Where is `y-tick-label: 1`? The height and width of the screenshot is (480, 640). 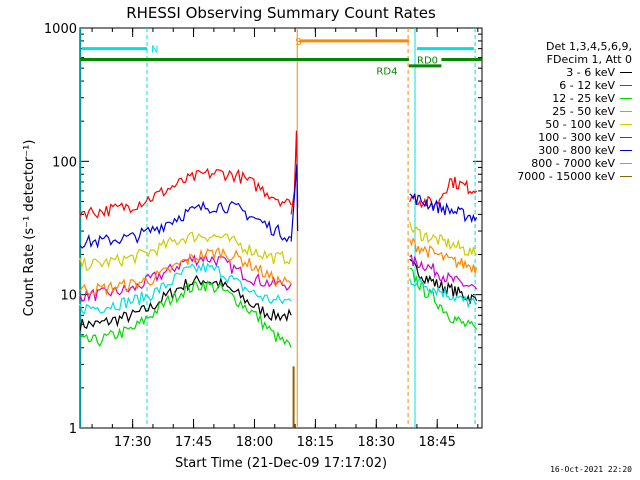 y-tick-label: 1 is located at coordinates (73, 429).